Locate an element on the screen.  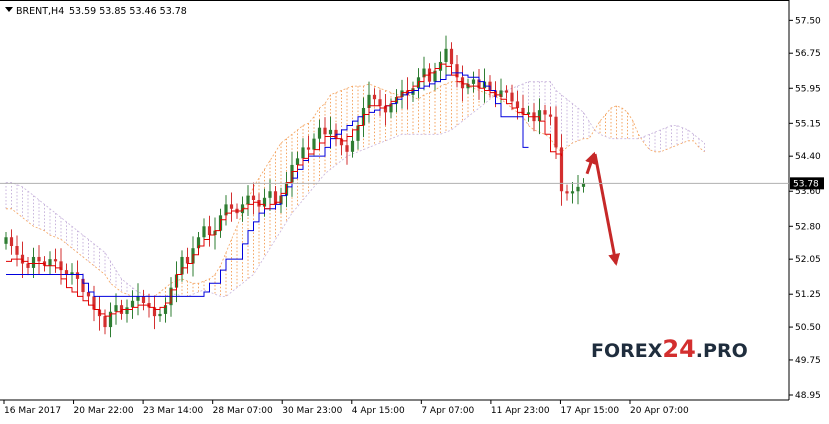
x-tick-label: 11 Apr 23:00 is located at coordinates (520, 411).